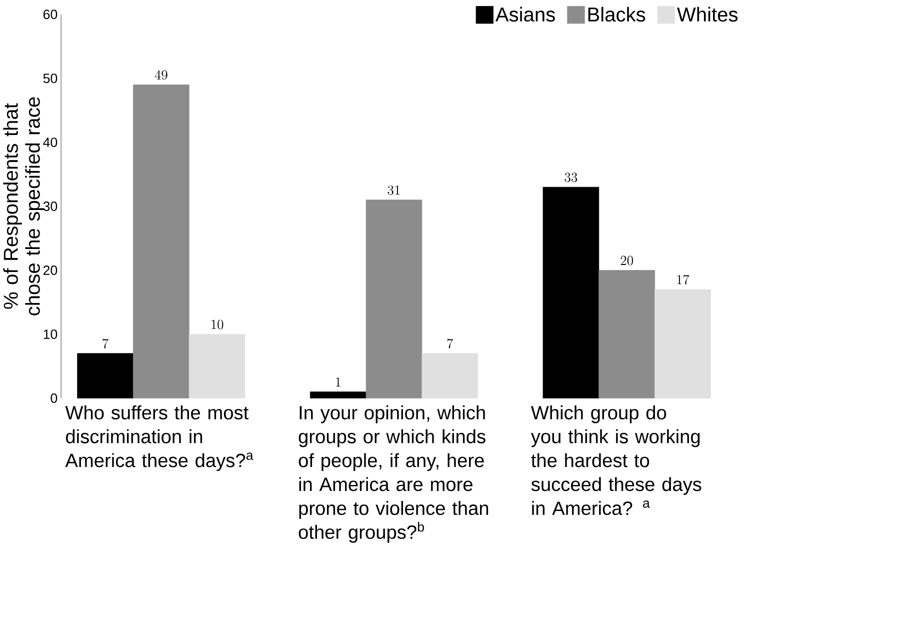 The image size is (899, 631). I want to click on y-tick-label: 20, so click(50, 270).